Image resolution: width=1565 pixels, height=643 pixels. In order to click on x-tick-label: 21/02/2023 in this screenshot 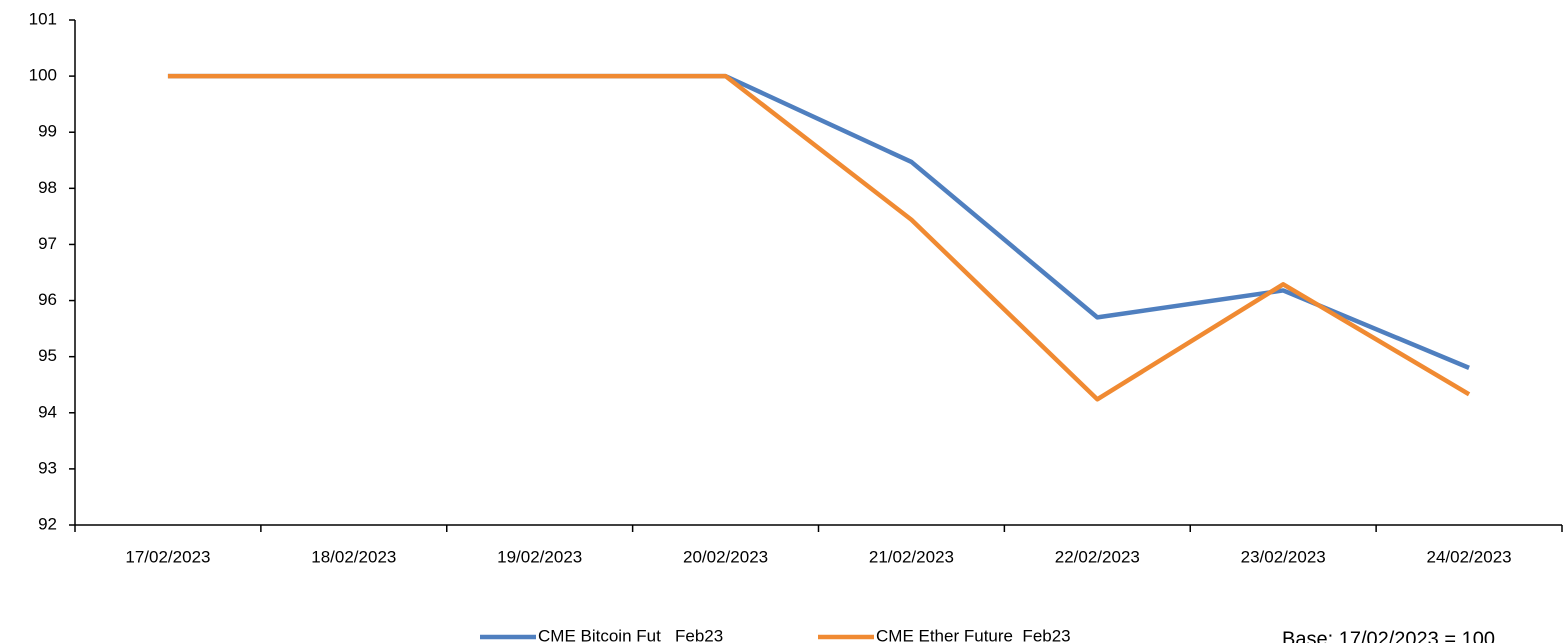, I will do `click(911, 556)`.